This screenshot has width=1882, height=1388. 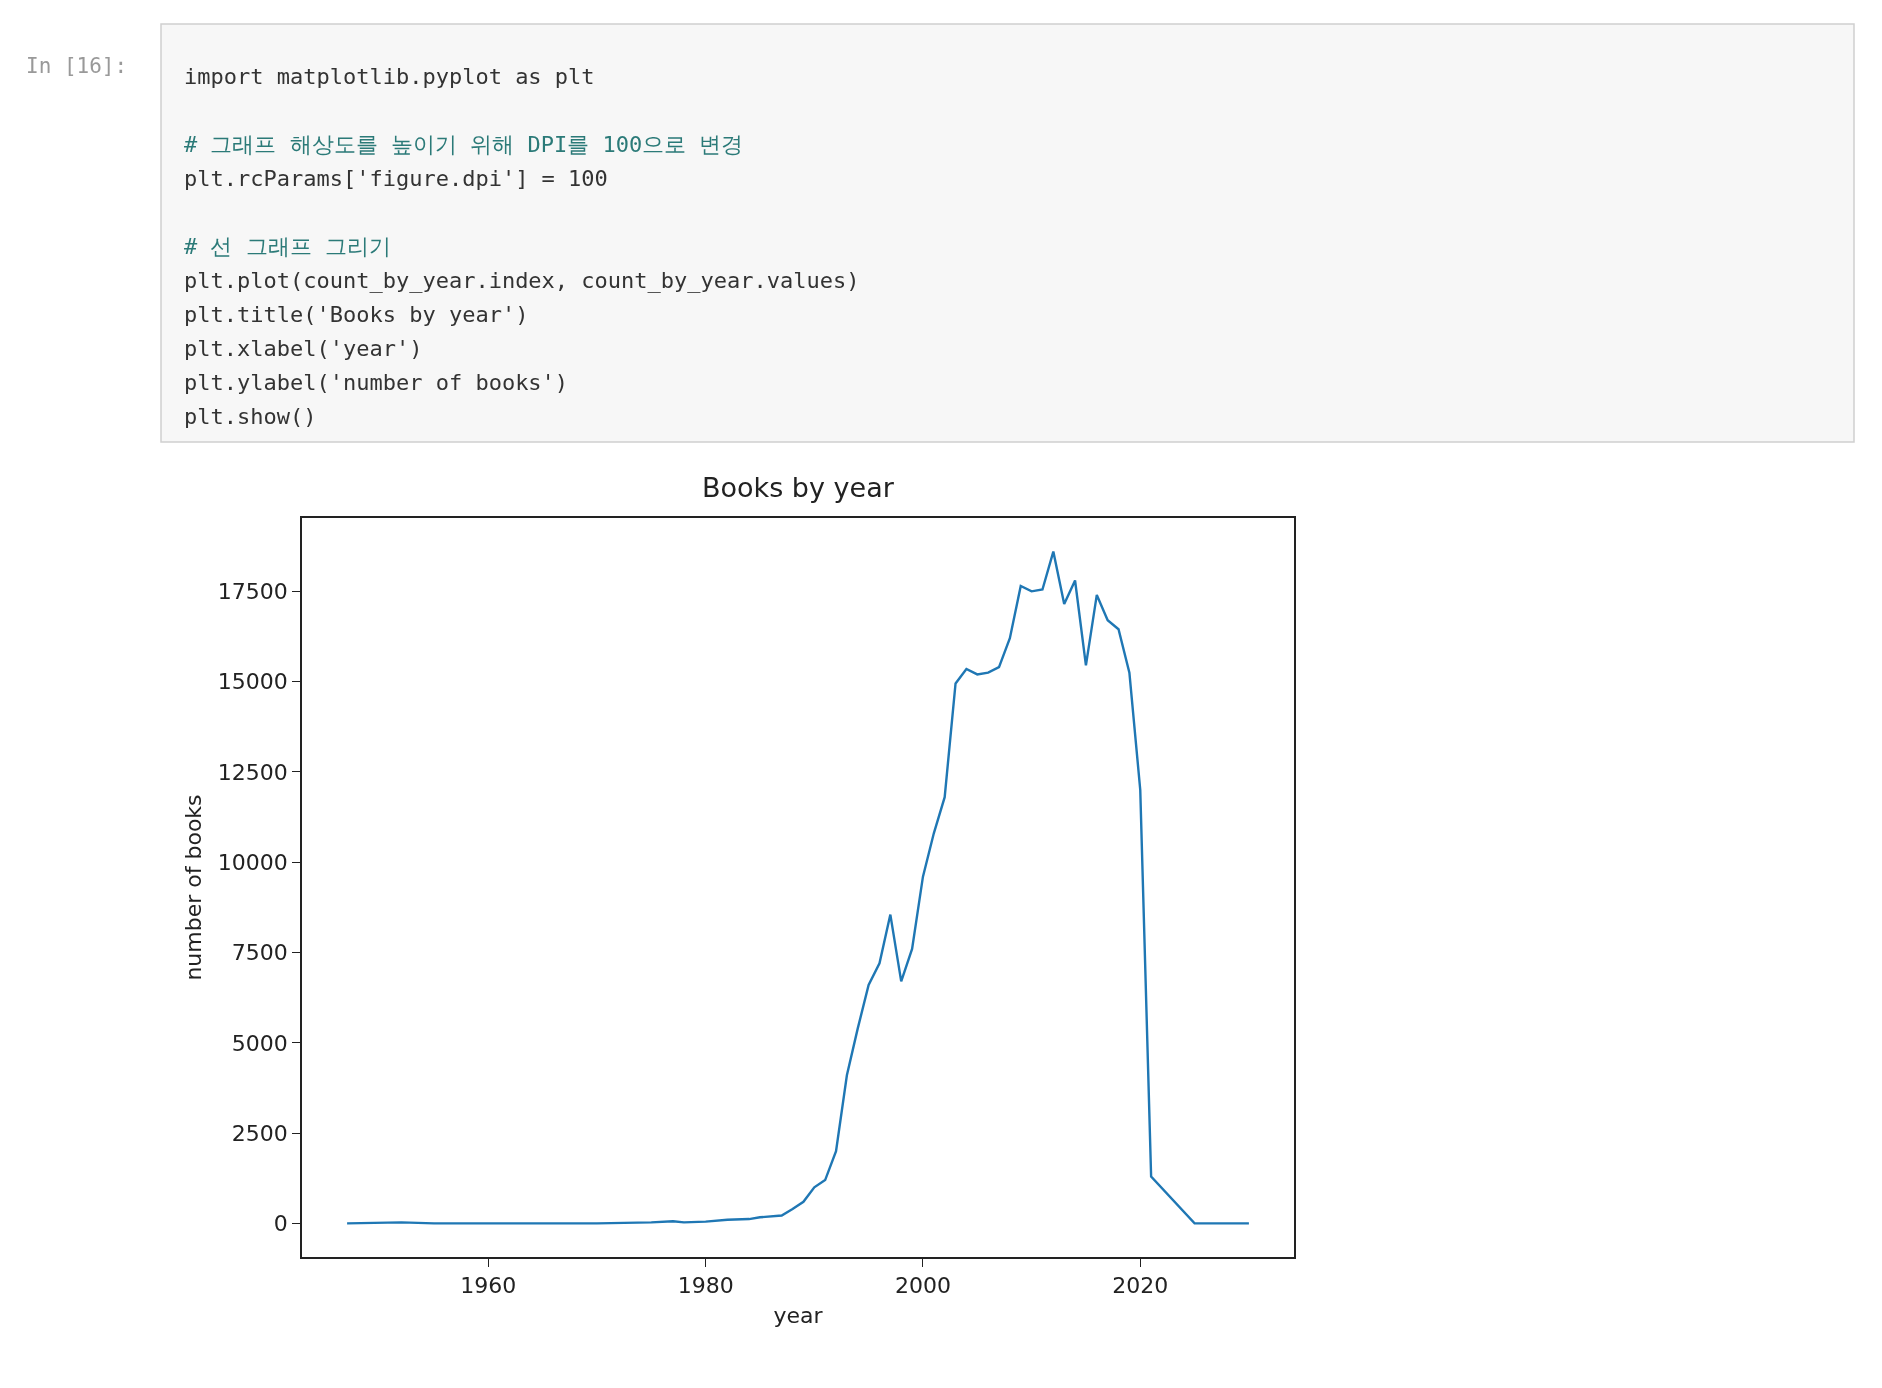 I want to click on y-axis-title: number of books, so click(x=194, y=887).